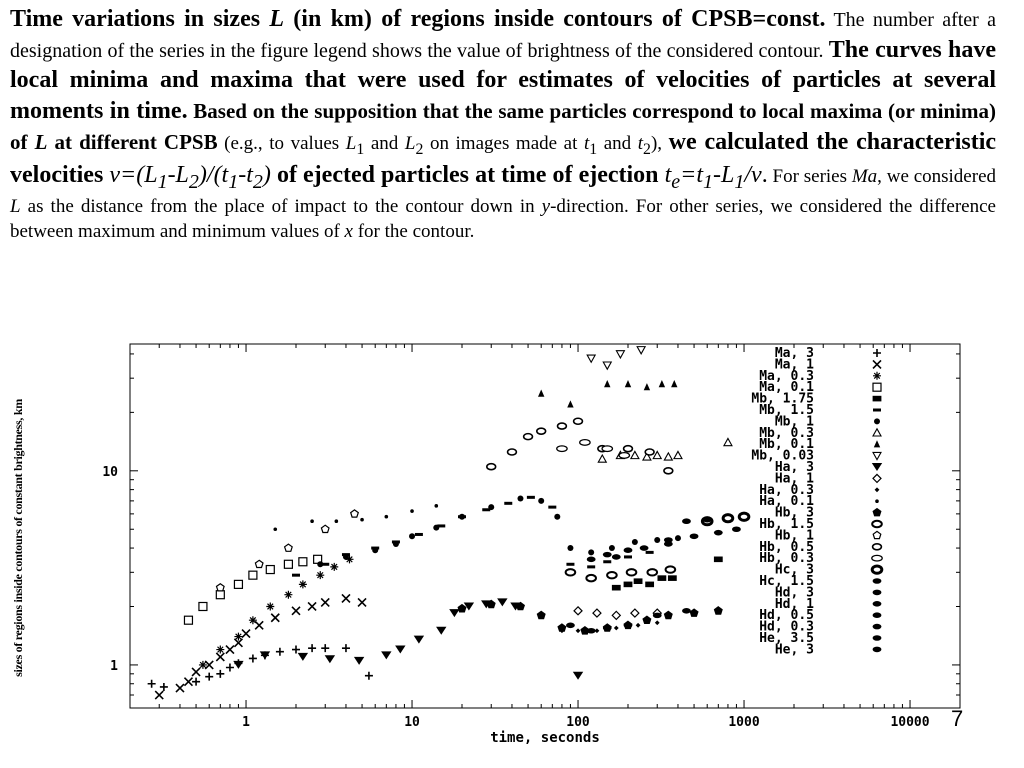 The image size is (1024, 768). I want to click on legend-label: Hb, 1, so click(794, 535).